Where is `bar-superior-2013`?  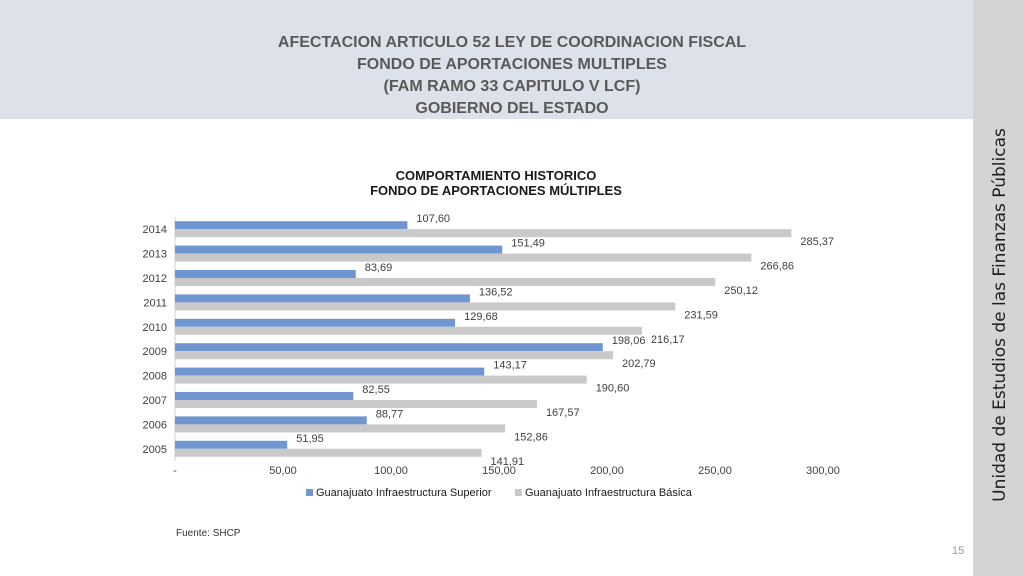
bar-superior-2013 is located at coordinates (339, 249).